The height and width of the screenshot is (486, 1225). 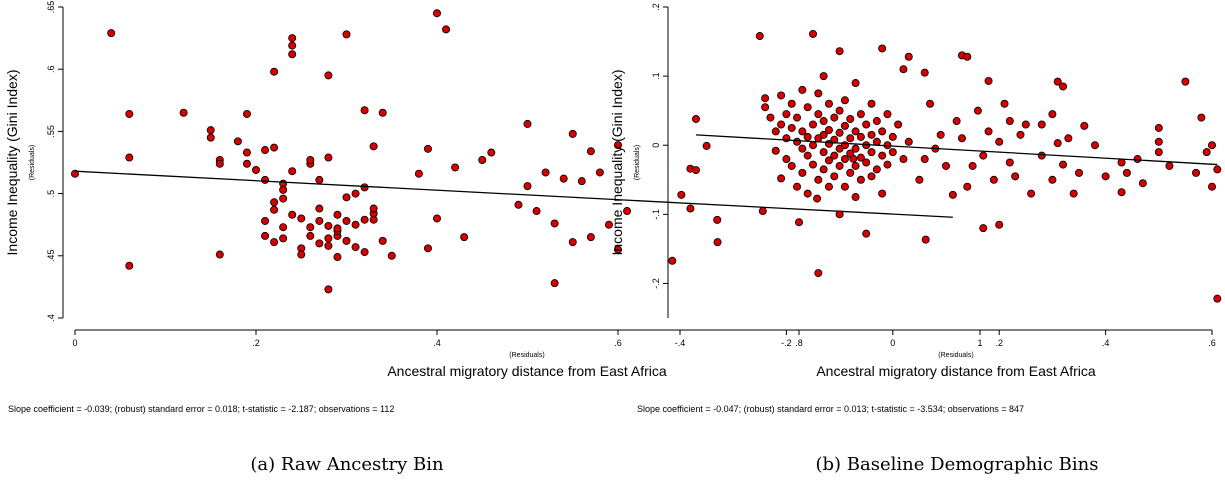 I want to click on y-tick-label: .1, so click(x=656, y=76).